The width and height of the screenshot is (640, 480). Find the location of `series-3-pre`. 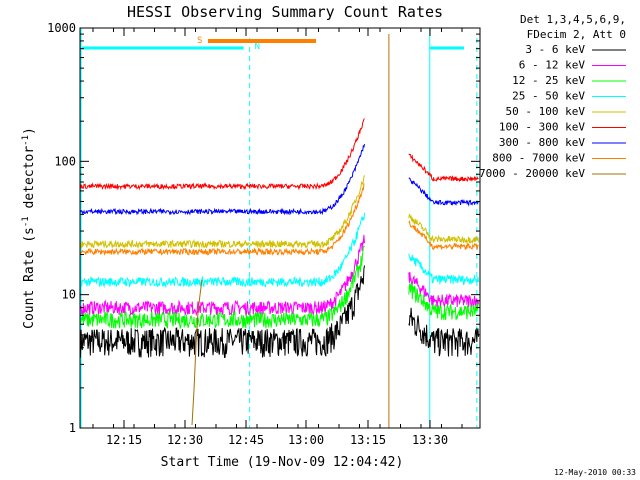

series-3-pre is located at coordinates (222, 250).